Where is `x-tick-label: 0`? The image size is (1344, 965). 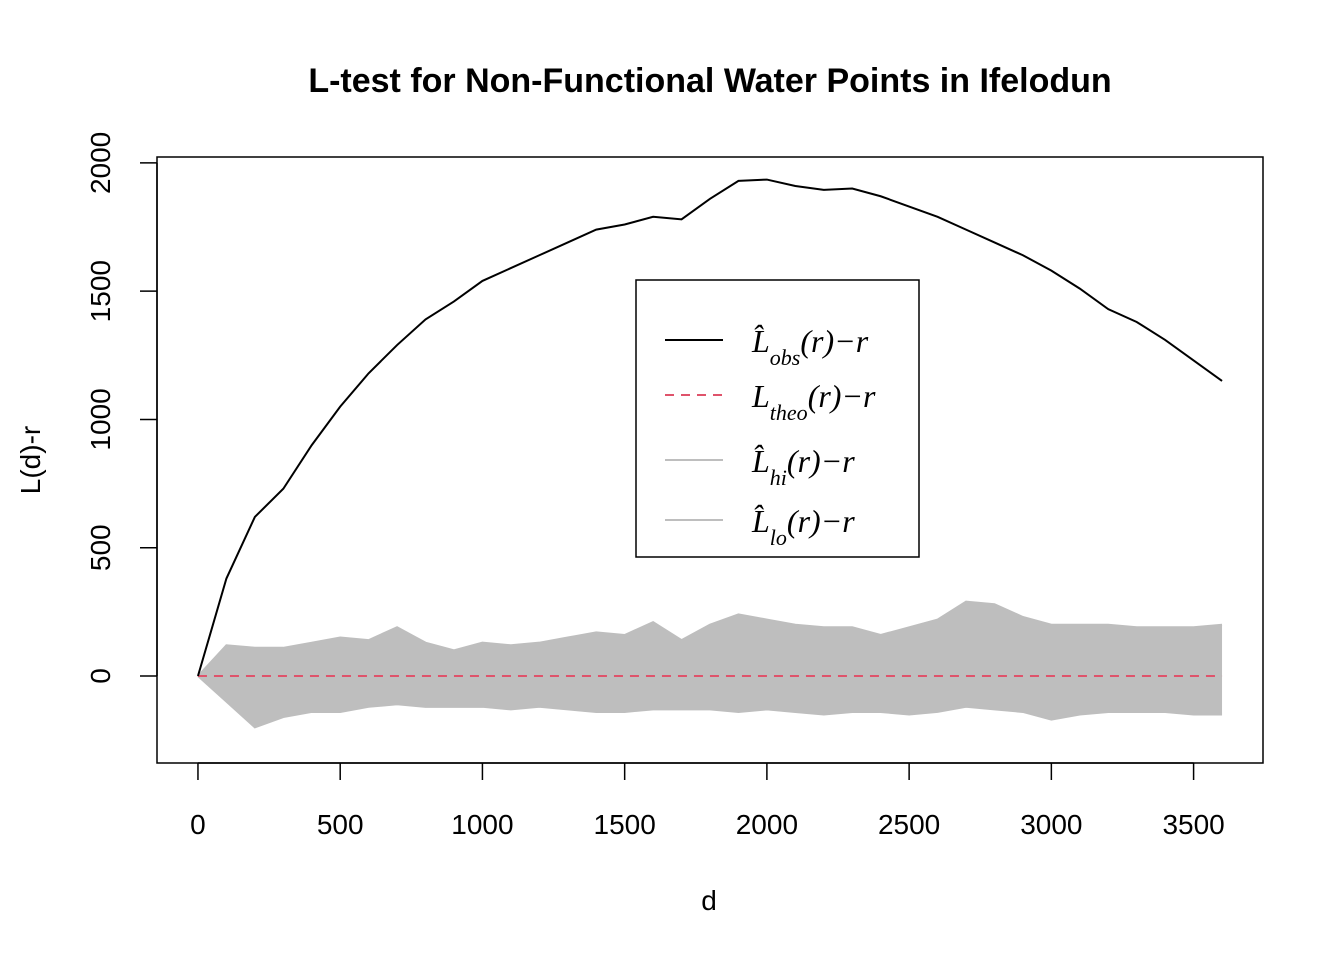
x-tick-label: 0 is located at coordinates (198, 824).